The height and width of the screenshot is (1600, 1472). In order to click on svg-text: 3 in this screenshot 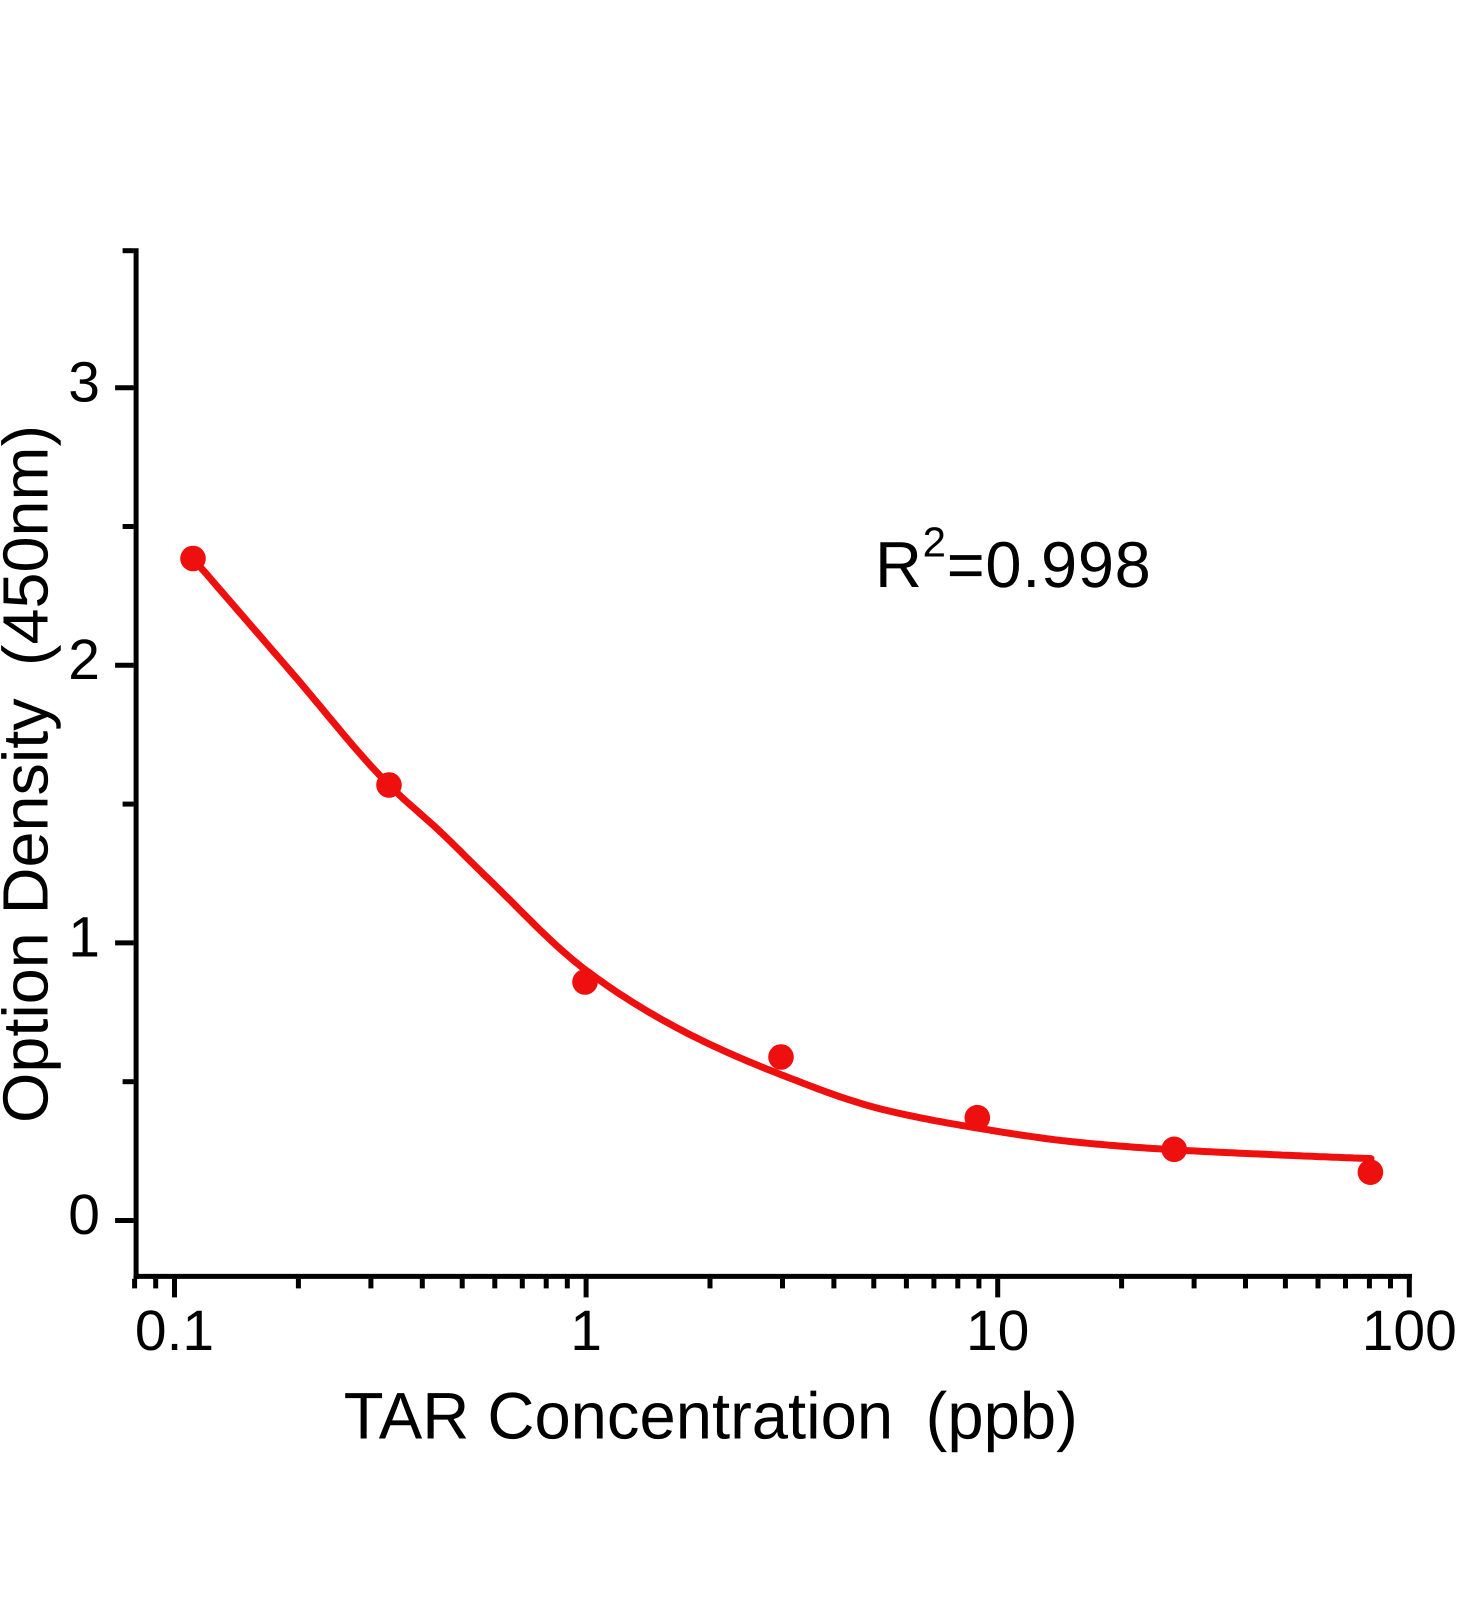, I will do `click(84, 382)`.